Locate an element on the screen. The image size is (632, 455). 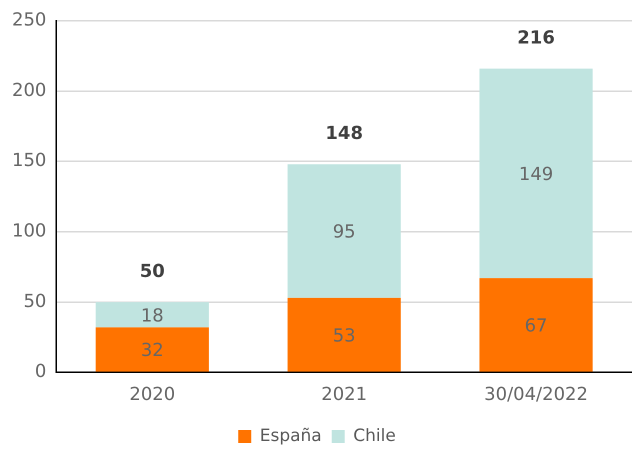
data-label: 53 is located at coordinates (344, 335).